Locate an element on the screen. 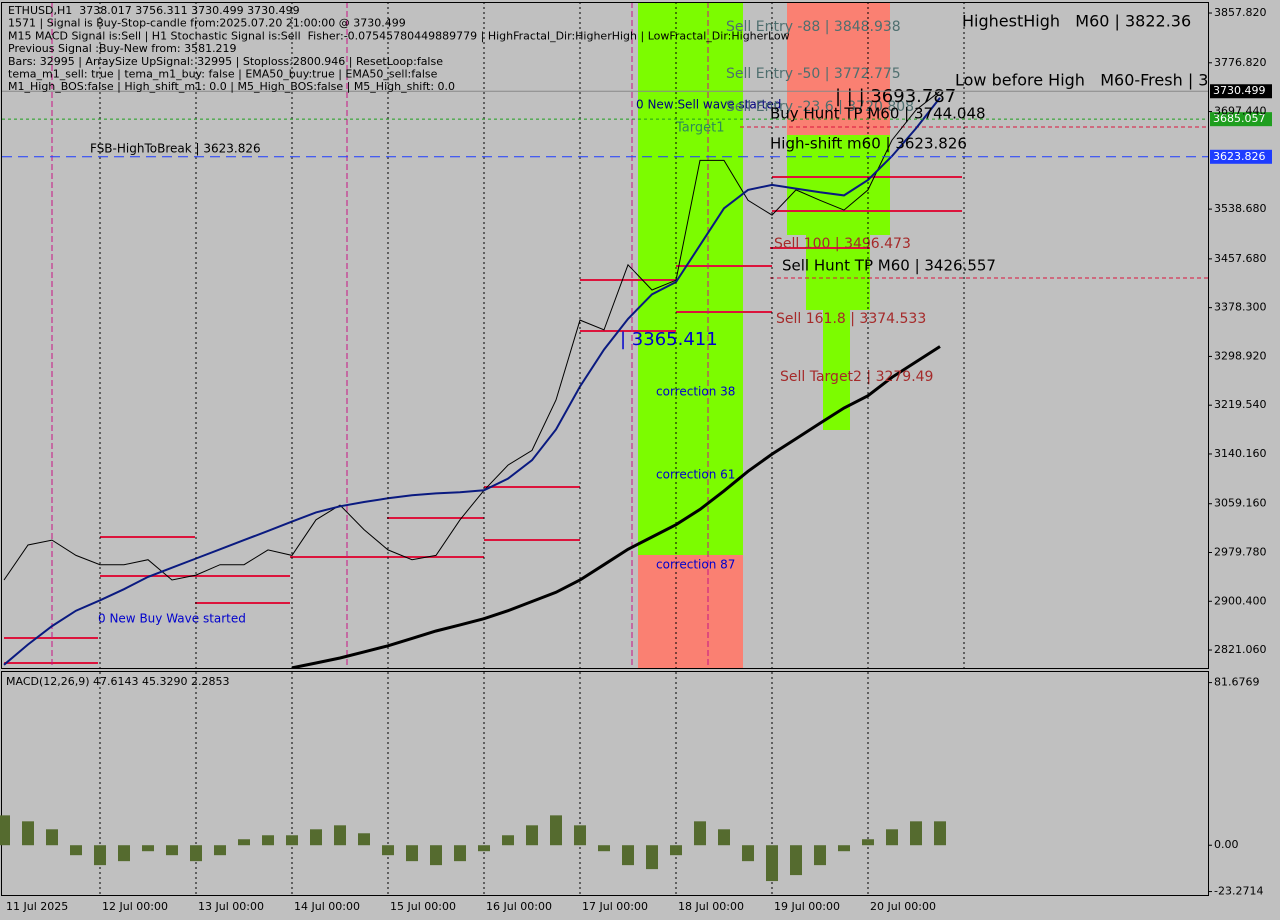 This screenshot has height=920, width=1280. y-tick-label: -23.2714 is located at coordinates (1238, 891).